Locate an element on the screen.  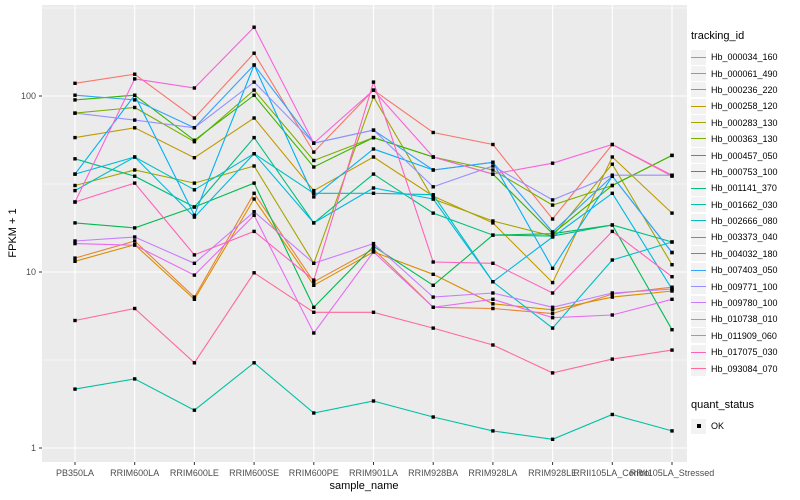
legend-item-Hb_010738_010: Hb_010738_010 is located at coordinates (745, 319).